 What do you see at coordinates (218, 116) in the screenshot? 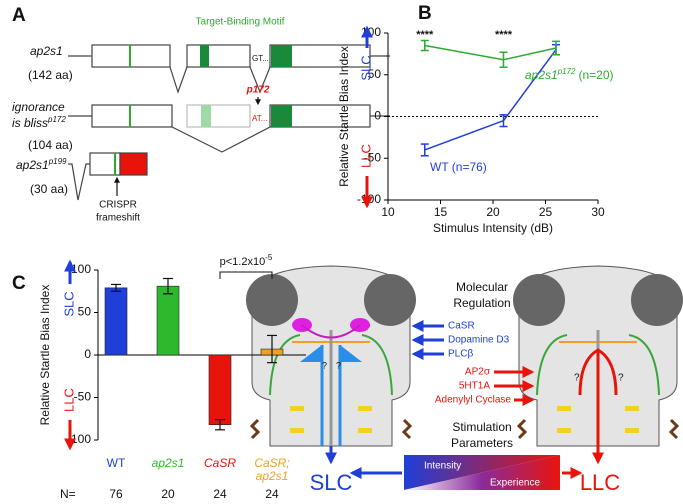
I see `skipped-exon` at bounding box center [218, 116].